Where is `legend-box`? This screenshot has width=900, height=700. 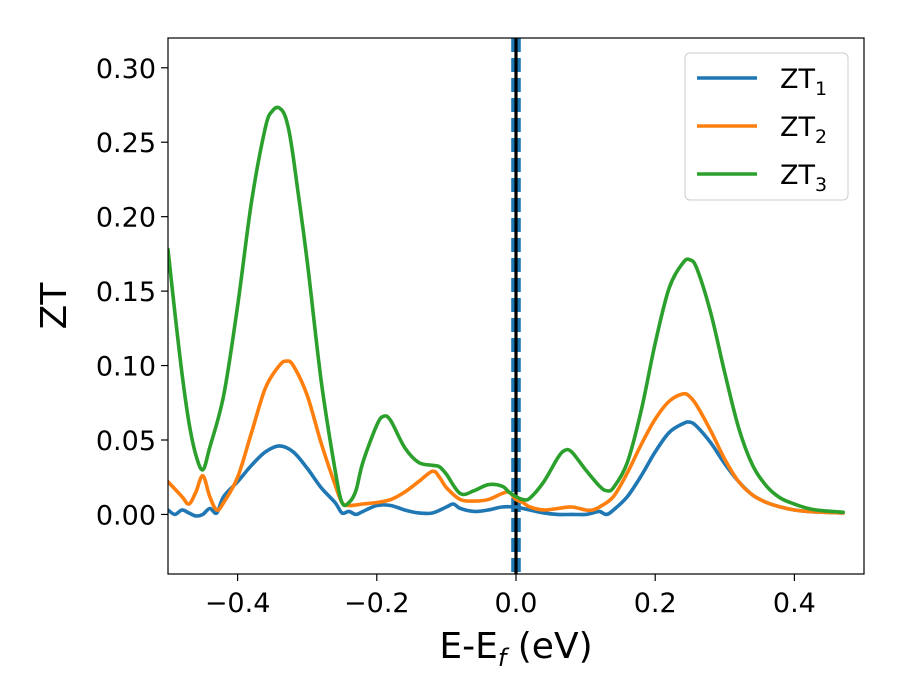
legend-box is located at coordinates (766, 126).